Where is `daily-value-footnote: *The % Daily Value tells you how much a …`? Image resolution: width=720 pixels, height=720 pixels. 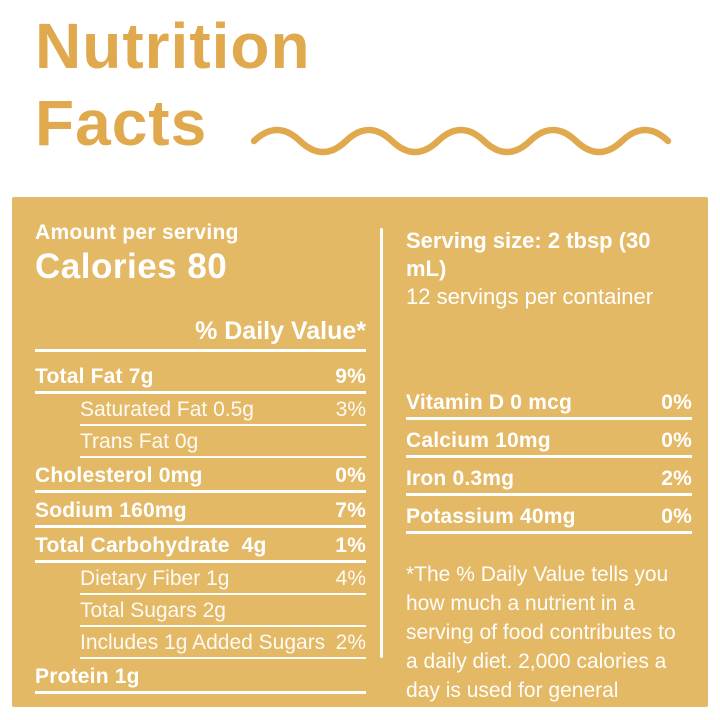
daily-value-footnote: *The % Daily Value tells you how much a … is located at coordinates (541, 641).